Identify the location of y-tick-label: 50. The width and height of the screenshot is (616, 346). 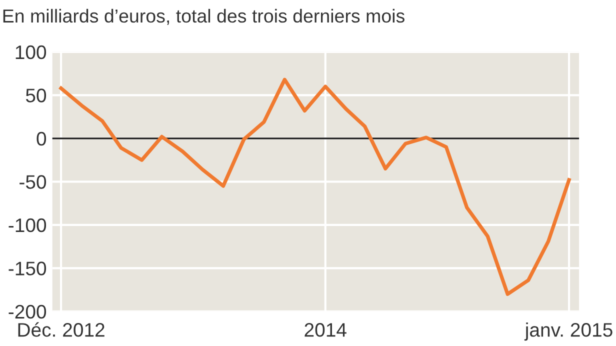
(36, 95).